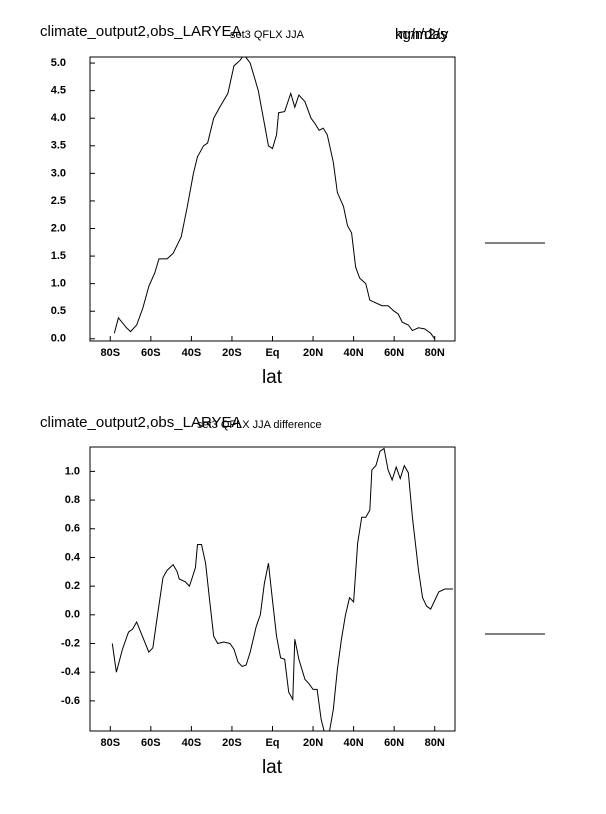 The width and height of the screenshot is (606, 814). Describe the element at coordinates (58, 228) in the screenshot. I see `y-tick-label: 2.0` at that location.